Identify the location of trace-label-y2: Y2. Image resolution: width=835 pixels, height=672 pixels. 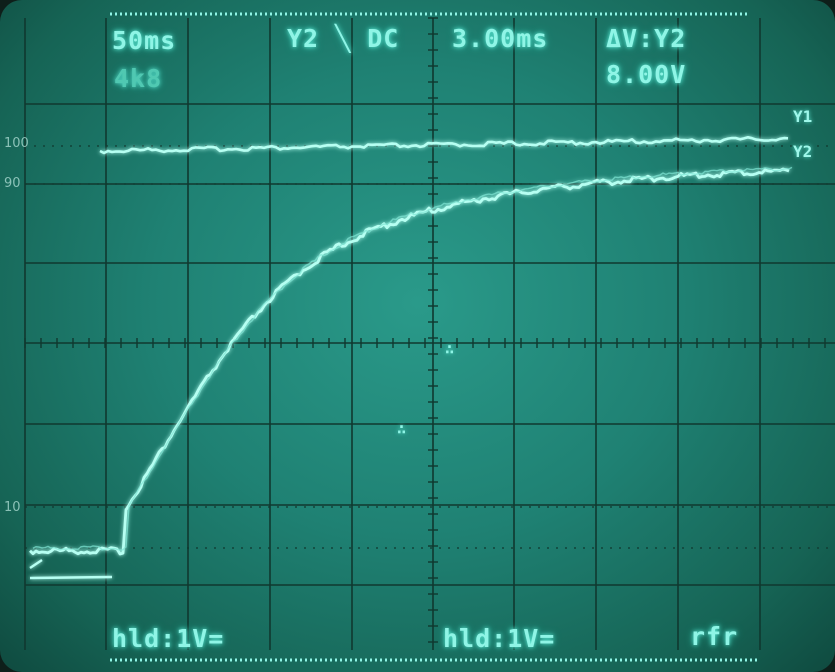
(803, 151).